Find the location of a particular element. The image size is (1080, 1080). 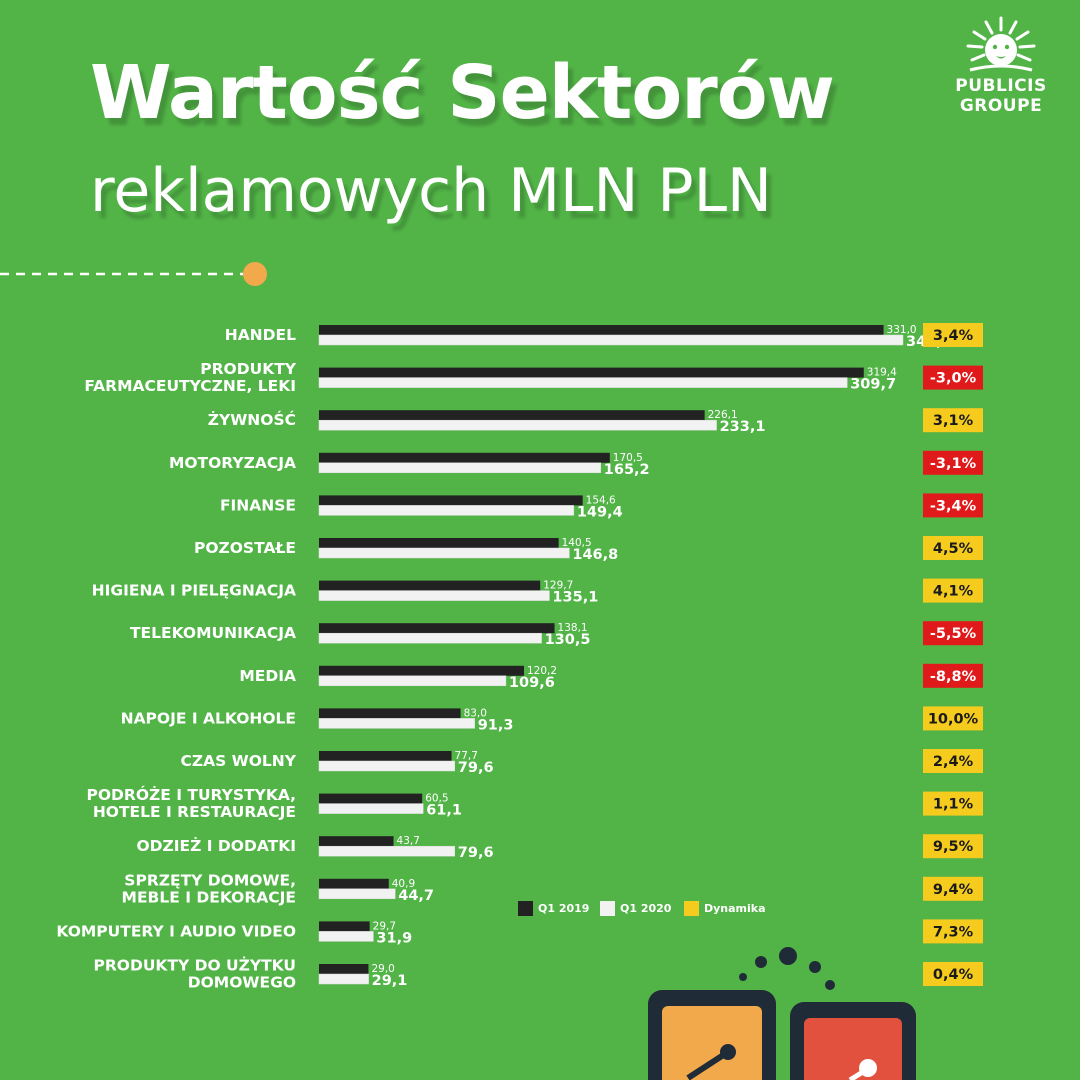

value-label-q1-2019: 129,7 is located at coordinates (558, 586).